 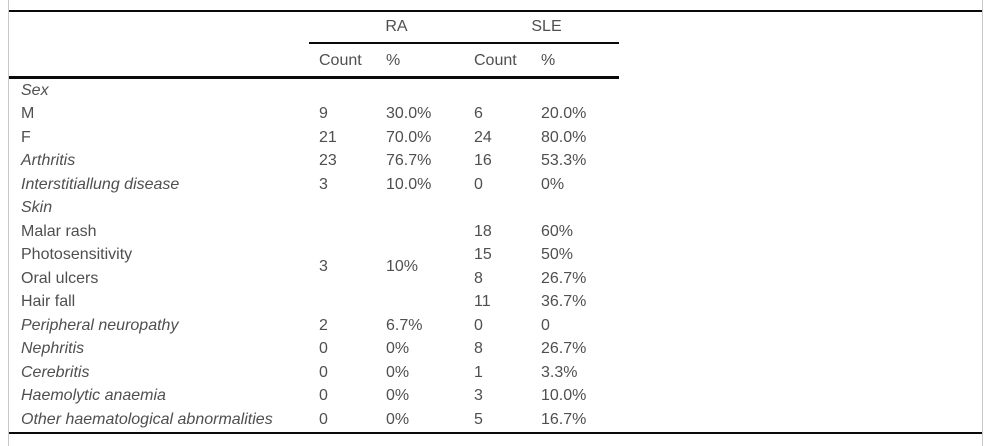 I want to click on table-row: Oral ulcers 8 26.7%, so click(x=495, y=279).